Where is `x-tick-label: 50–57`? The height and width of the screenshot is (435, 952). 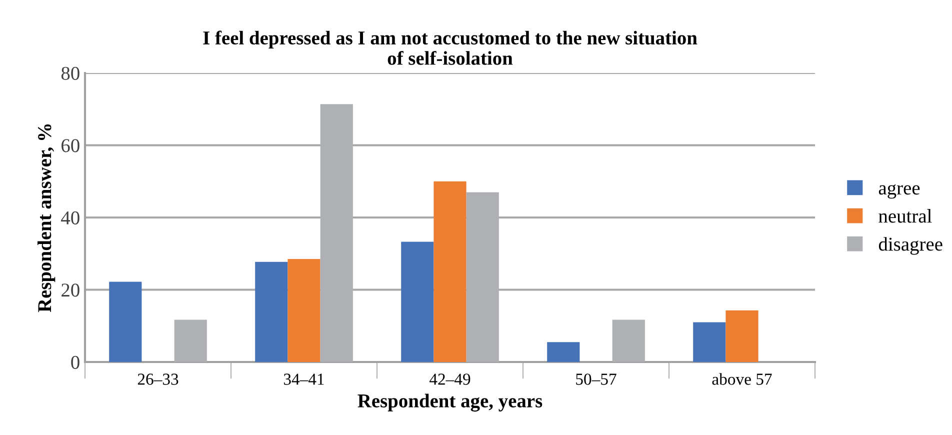 x-tick-label: 50–57 is located at coordinates (596, 379).